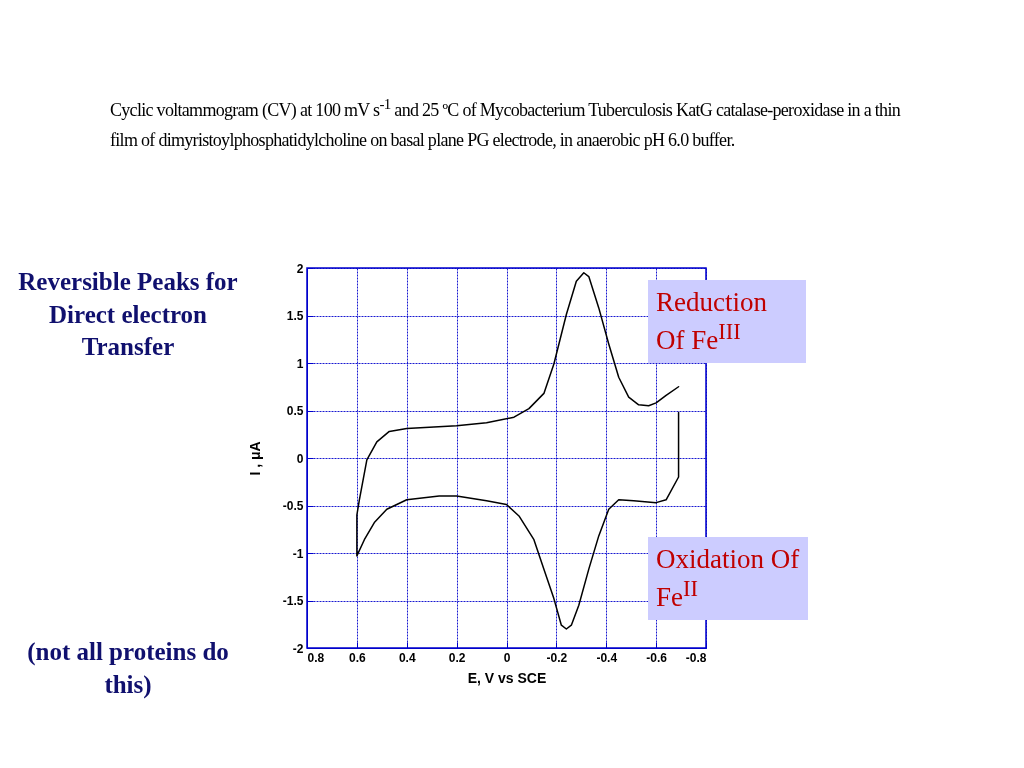  Describe the element at coordinates (727, 321) in the screenshot. I see `annotation: Reduction Of Fe$^{III}$` at that location.